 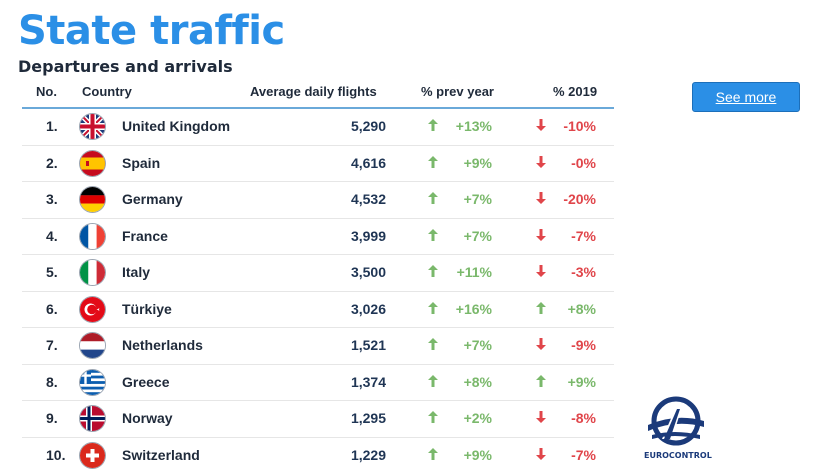 I want to click on greece-flag-icon, so click(x=92, y=382).